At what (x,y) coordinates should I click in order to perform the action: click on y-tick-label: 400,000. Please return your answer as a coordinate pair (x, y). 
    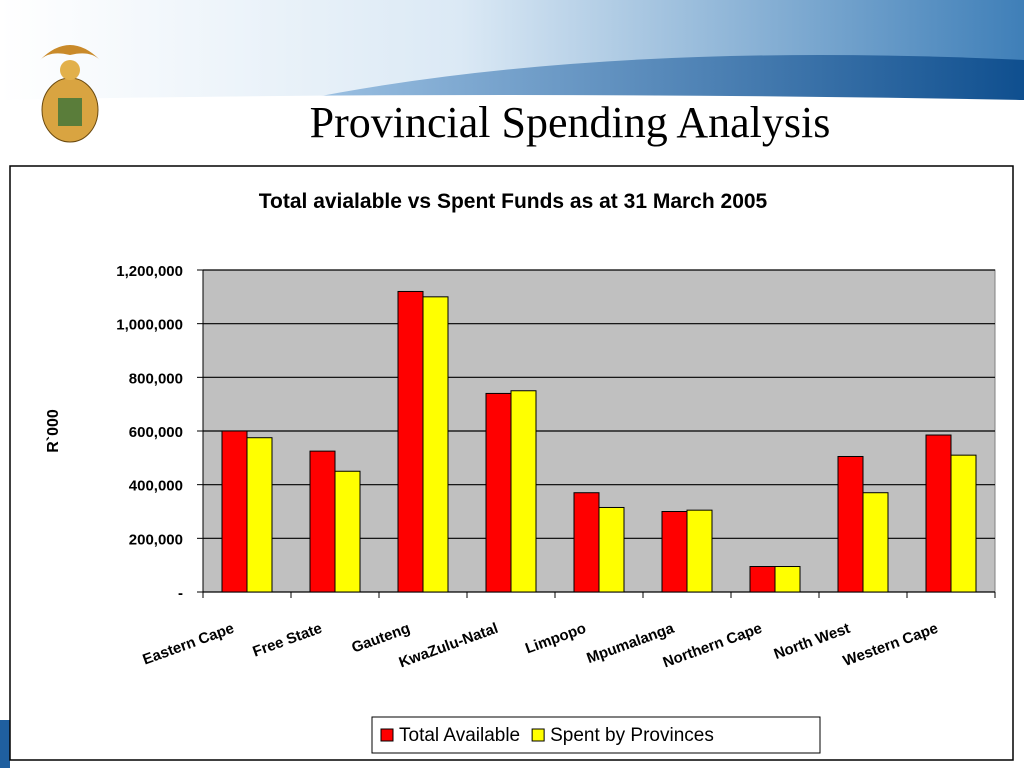
    Looking at the image, I should click on (156, 486).